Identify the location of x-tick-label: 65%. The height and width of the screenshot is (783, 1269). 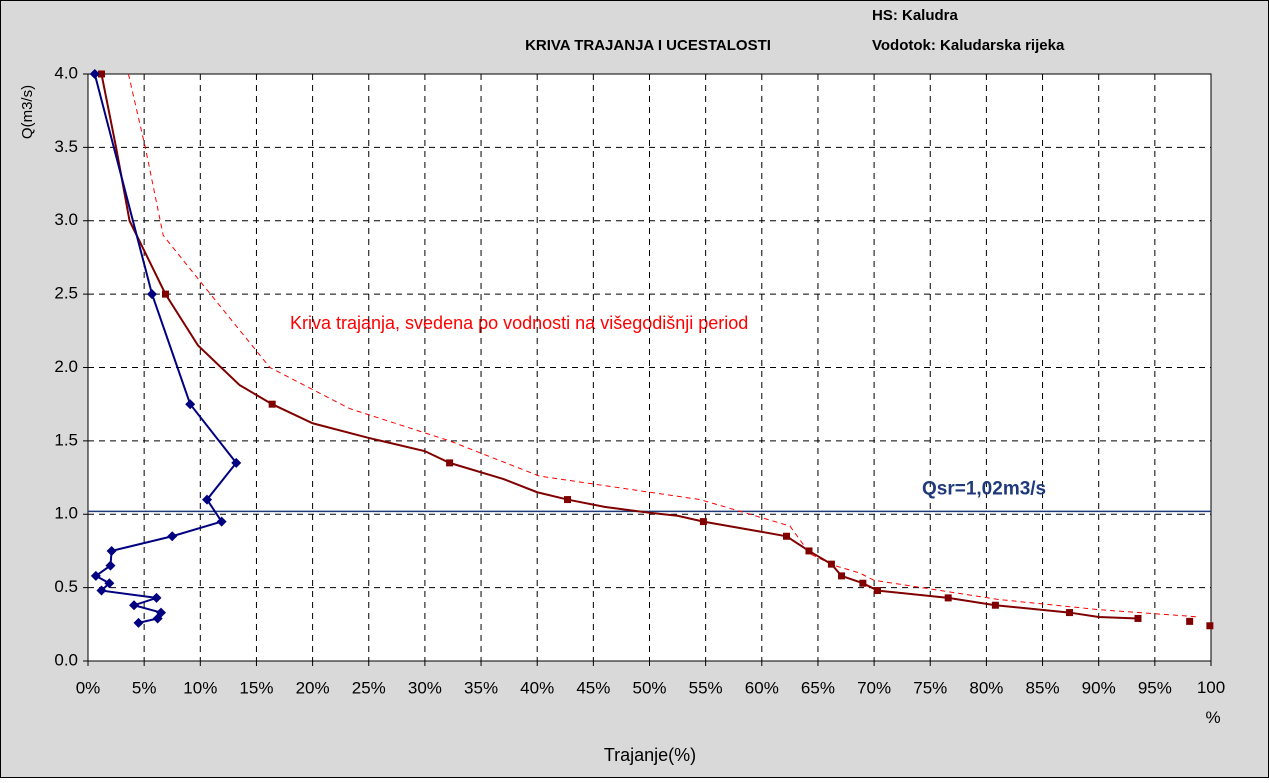
(818, 687).